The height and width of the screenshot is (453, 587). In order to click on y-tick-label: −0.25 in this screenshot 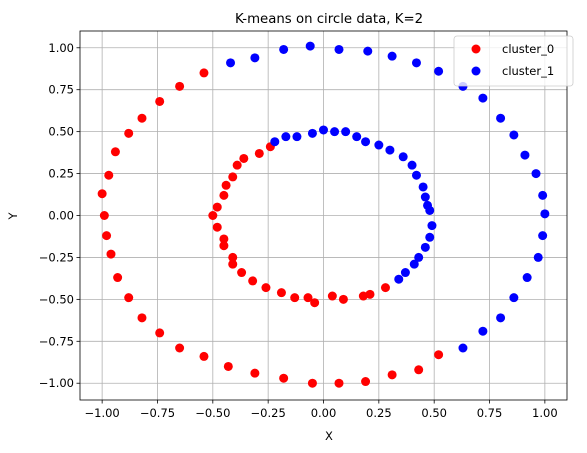, I will do `click(56, 257)`.